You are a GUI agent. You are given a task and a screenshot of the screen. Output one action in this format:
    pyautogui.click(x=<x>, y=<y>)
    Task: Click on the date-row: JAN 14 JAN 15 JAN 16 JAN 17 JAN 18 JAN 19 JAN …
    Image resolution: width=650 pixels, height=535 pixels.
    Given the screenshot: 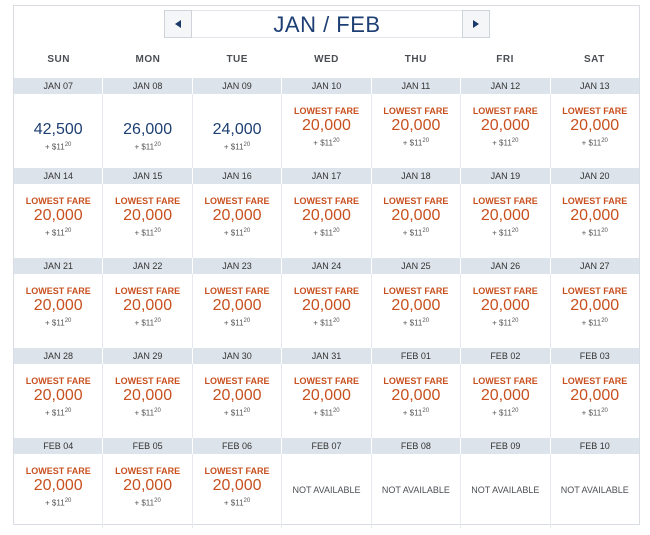 What is the action you would take?
    pyautogui.click(x=326, y=176)
    